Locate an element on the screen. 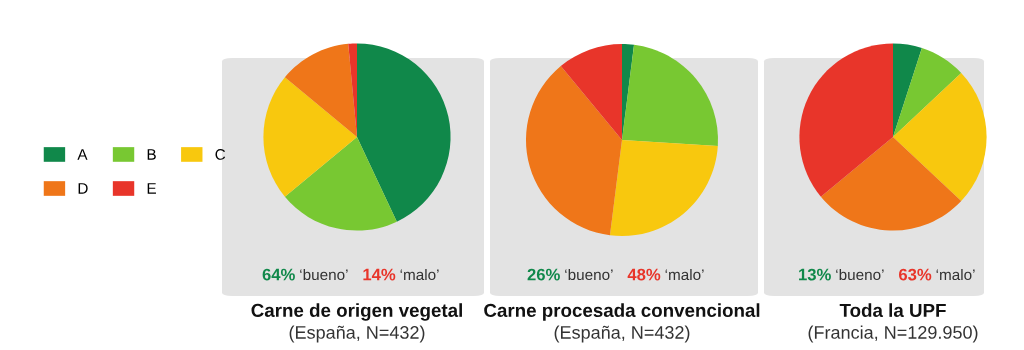  text: Carne de origen vegetal is located at coordinates (356, 312).